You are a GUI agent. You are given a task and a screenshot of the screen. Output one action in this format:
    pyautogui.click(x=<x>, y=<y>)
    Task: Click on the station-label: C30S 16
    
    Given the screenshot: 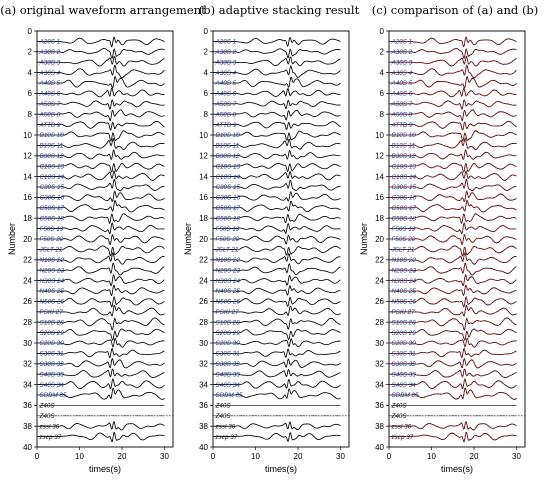 What is the action you would take?
    pyautogui.click(x=228, y=198)
    